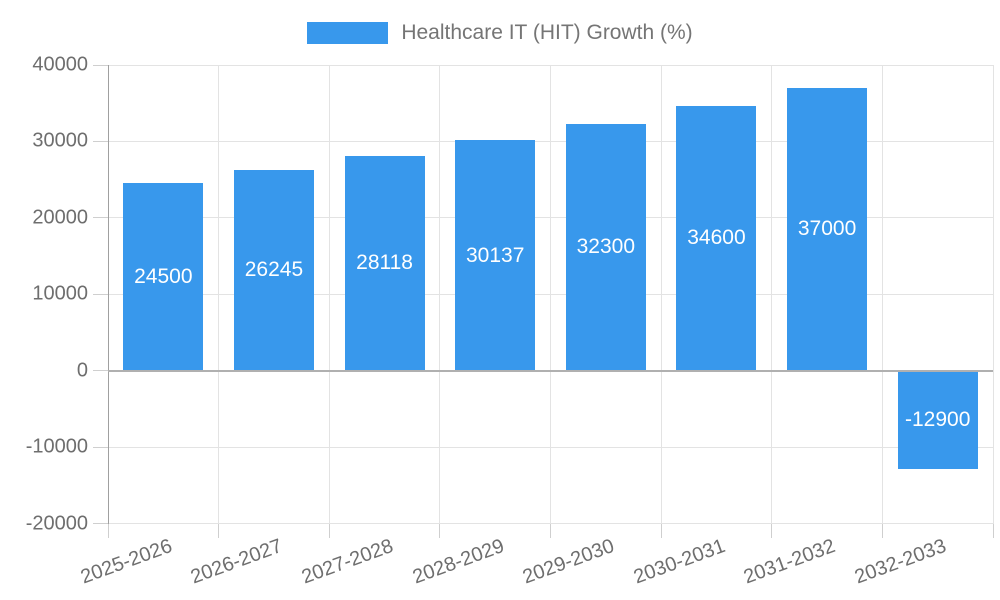 This screenshot has width=1000, height=600. Describe the element at coordinates (679, 561) in the screenshot. I see `x-axis-tick-label: 2030-2031` at that location.